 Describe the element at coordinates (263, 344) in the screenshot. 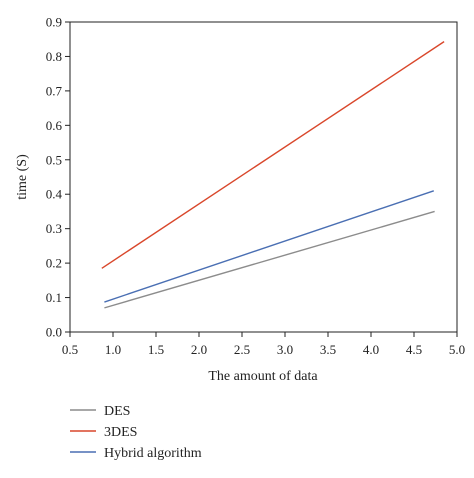

I see `x-axis-ticks: 0.5 1.0 1.5 2.0 2.5 3.0 3.5 4.0 4.5 5.0` at that location.